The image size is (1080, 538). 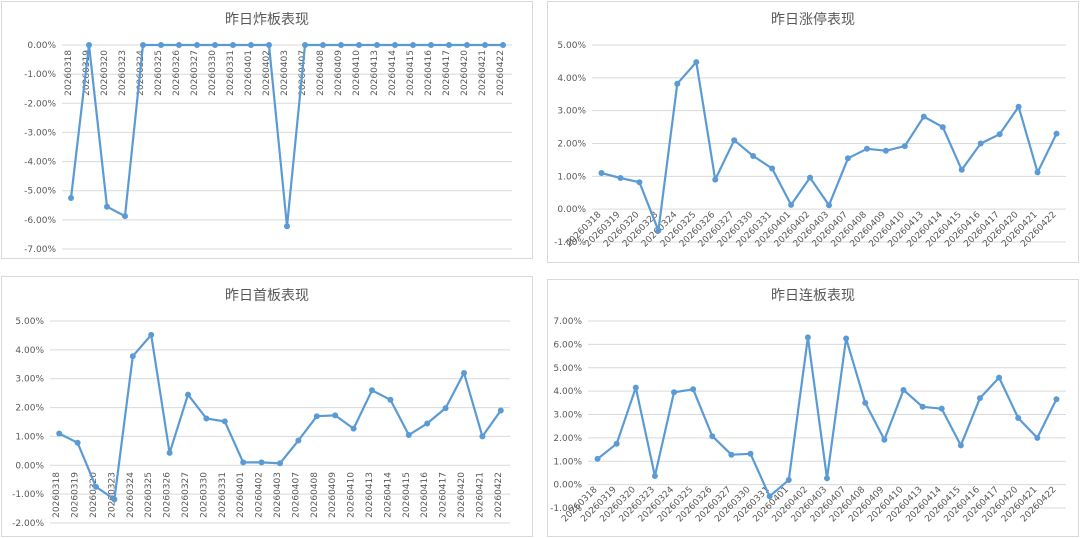 I want to click on y-tick-label: -4.00%, so click(x=40, y=163).